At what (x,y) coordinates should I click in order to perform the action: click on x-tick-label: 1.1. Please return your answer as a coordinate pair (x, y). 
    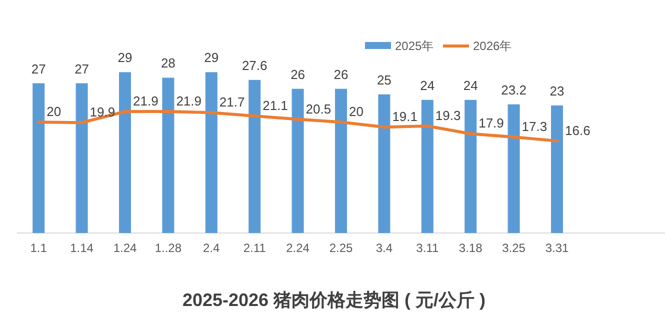
    Looking at the image, I should click on (39, 248).